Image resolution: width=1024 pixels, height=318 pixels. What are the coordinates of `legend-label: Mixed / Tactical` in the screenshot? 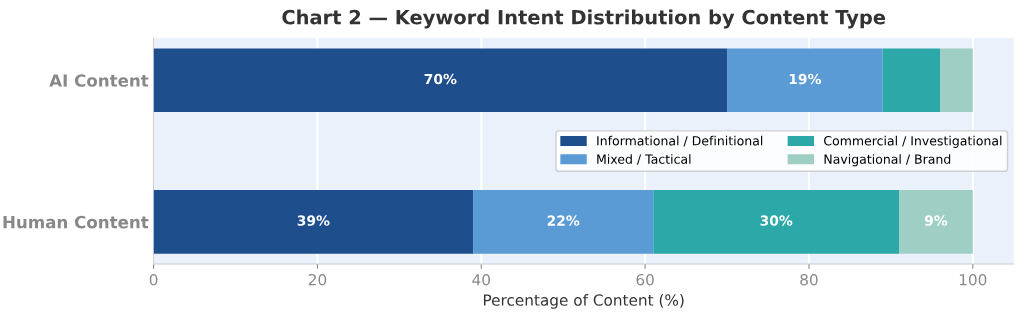 It's located at (644, 159).